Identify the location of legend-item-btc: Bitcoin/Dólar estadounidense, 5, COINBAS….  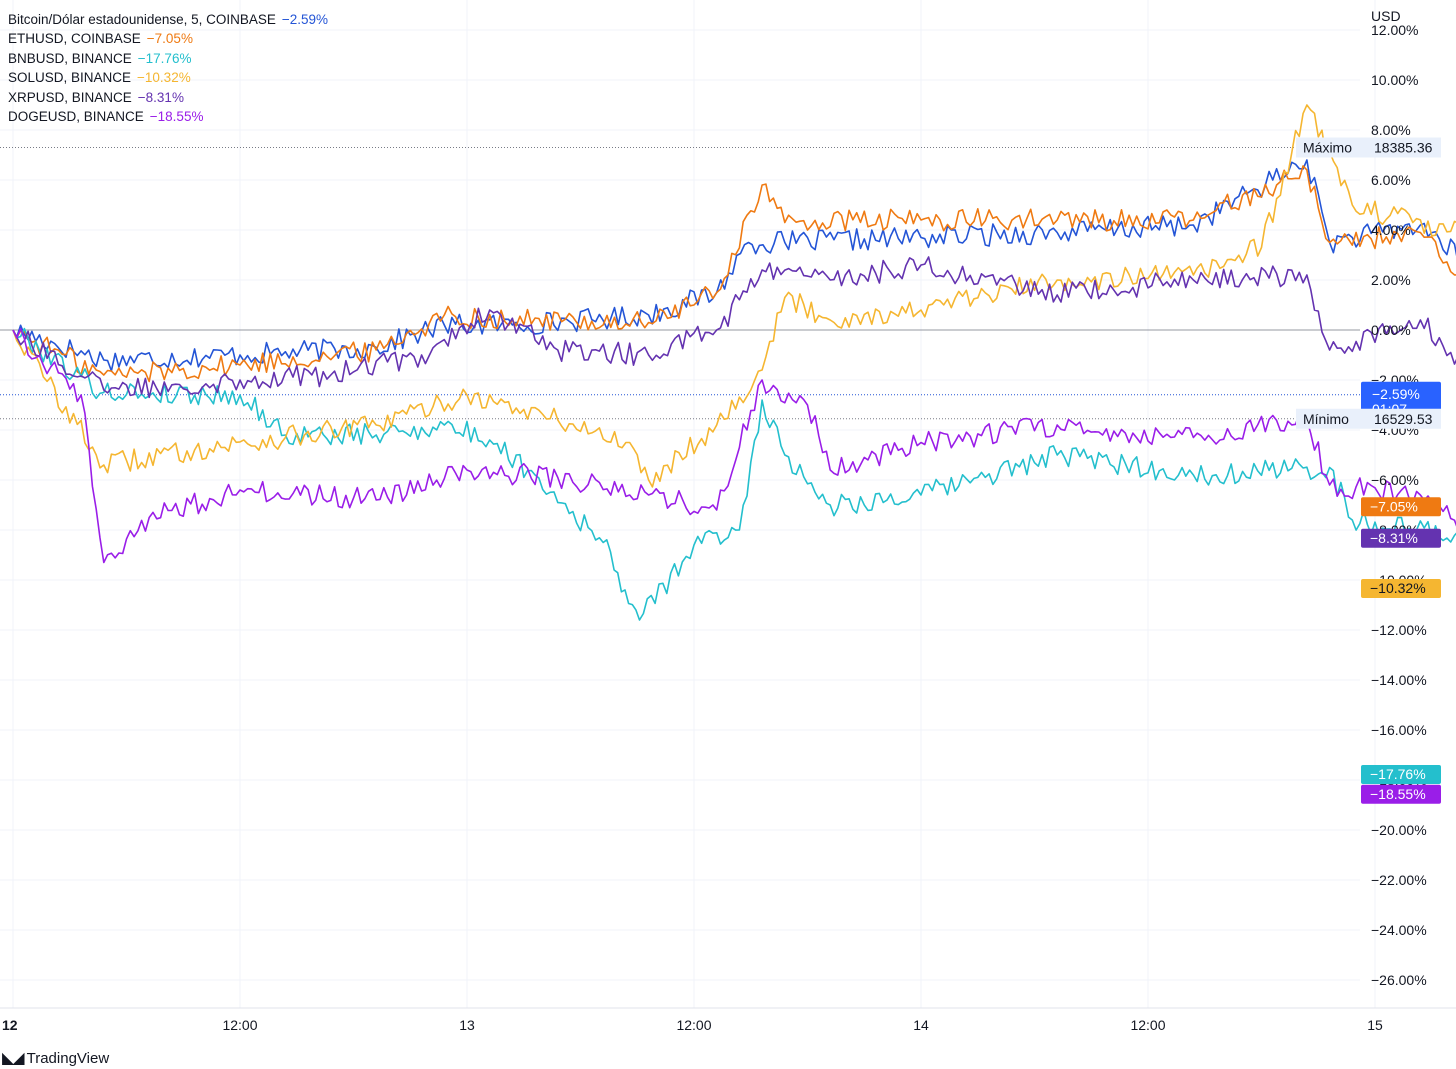
(168, 19).